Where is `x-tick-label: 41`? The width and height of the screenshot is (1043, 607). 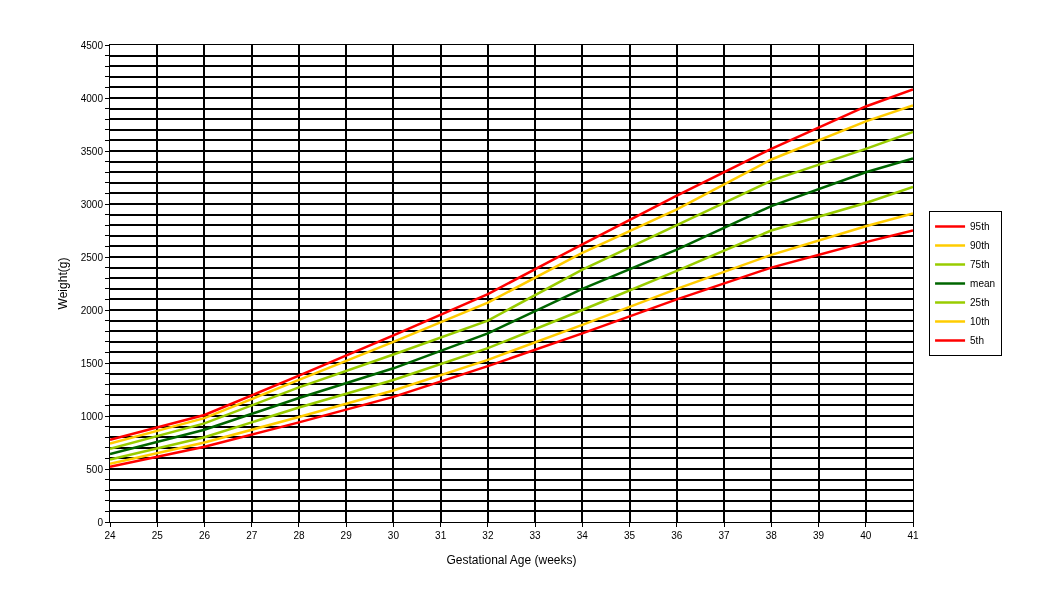
x-tick-label: 41 is located at coordinates (913, 535).